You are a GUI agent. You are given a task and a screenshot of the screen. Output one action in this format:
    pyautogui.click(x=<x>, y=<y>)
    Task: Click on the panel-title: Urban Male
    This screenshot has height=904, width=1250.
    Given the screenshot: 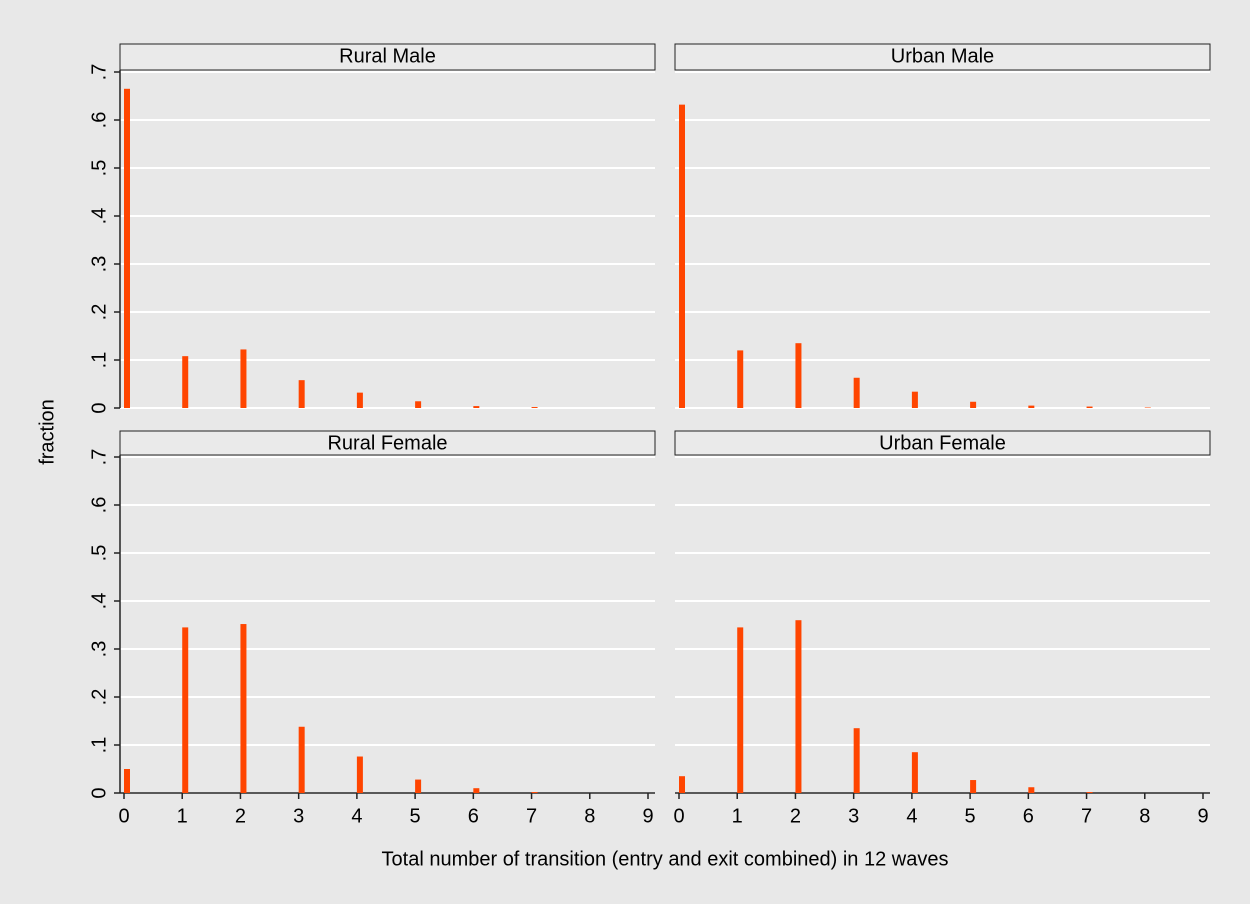 What is the action you would take?
    pyautogui.click(x=942, y=56)
    